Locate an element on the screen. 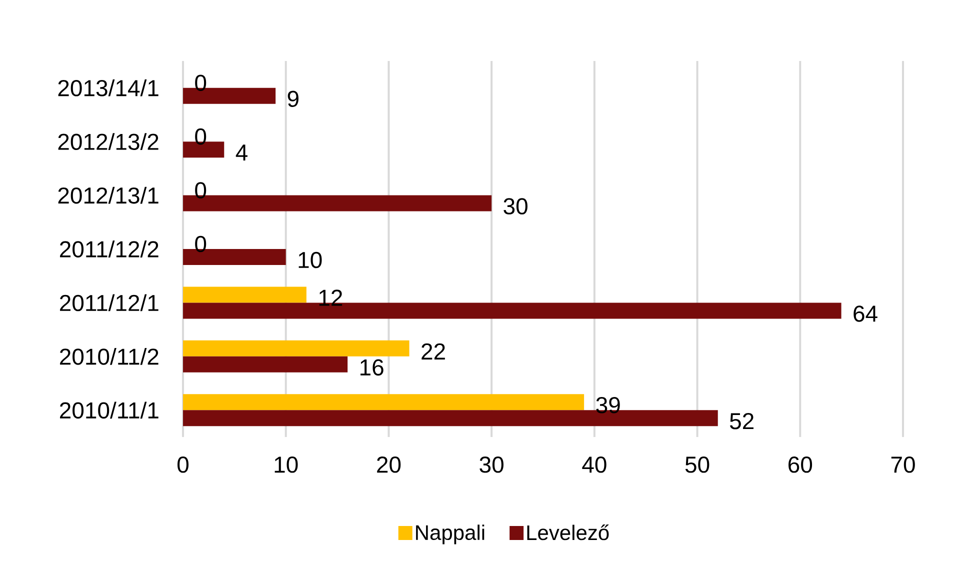 The image size is (955, 565). y-tick-label: 2010/11/1 is located at coordinates (109, 410).